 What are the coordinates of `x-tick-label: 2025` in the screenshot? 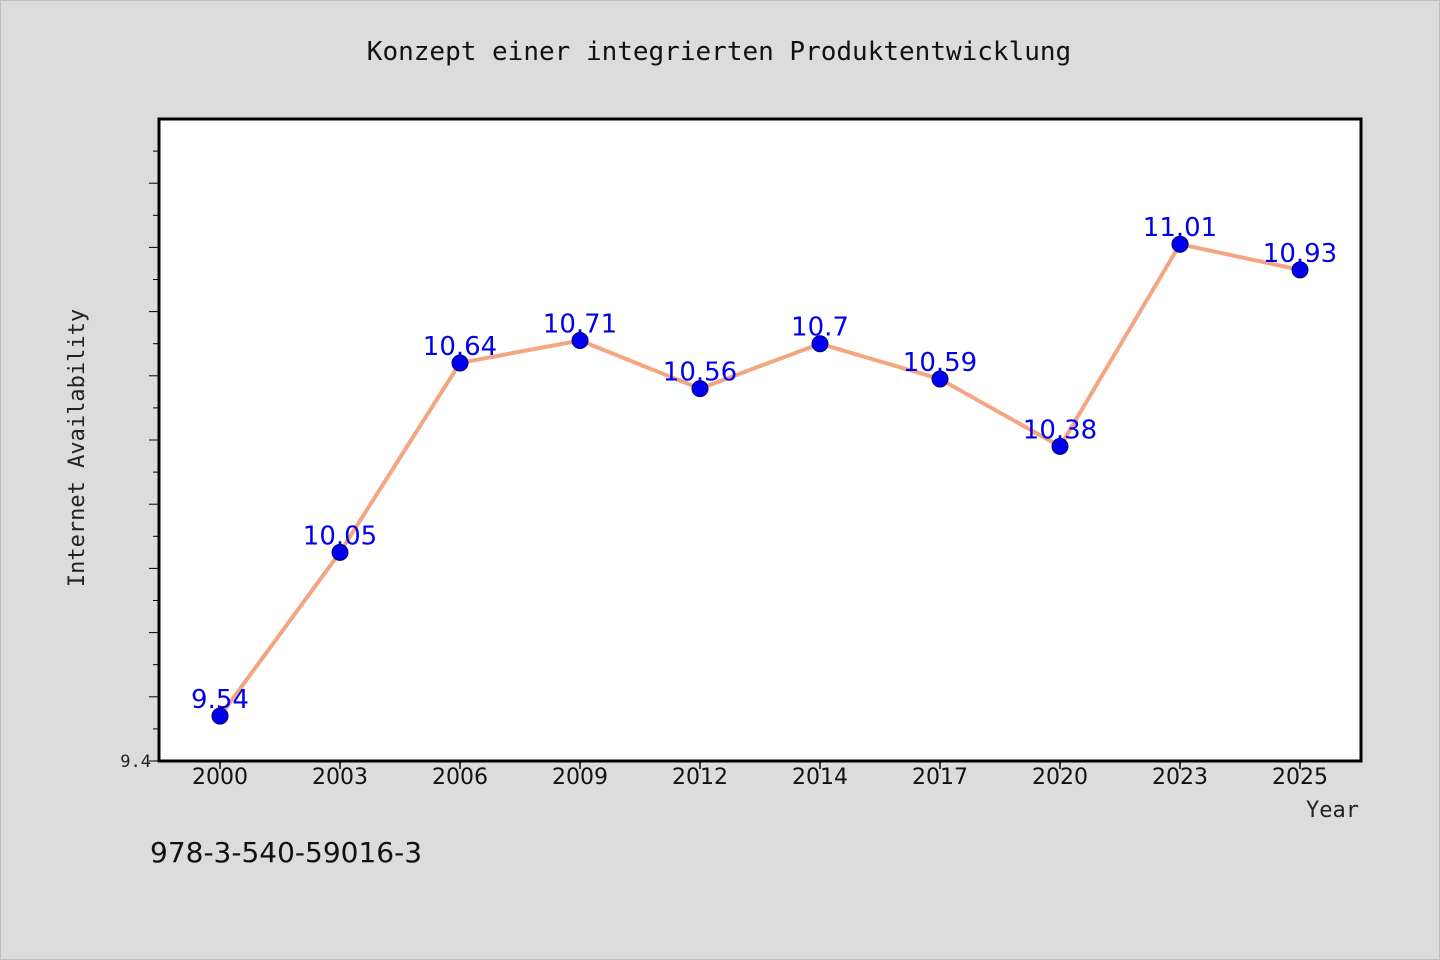 It's located at (1300, 777).